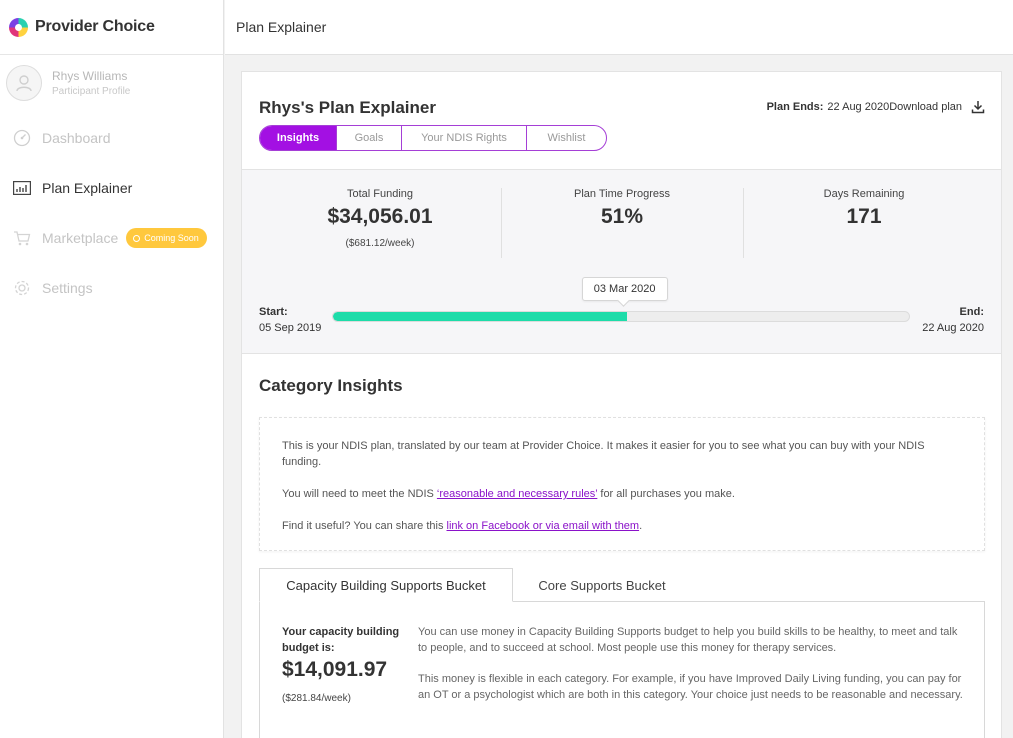 This screenshot has height=738, width=1013. I want to click on download-plan-button: Download plan, so click(937, 107).